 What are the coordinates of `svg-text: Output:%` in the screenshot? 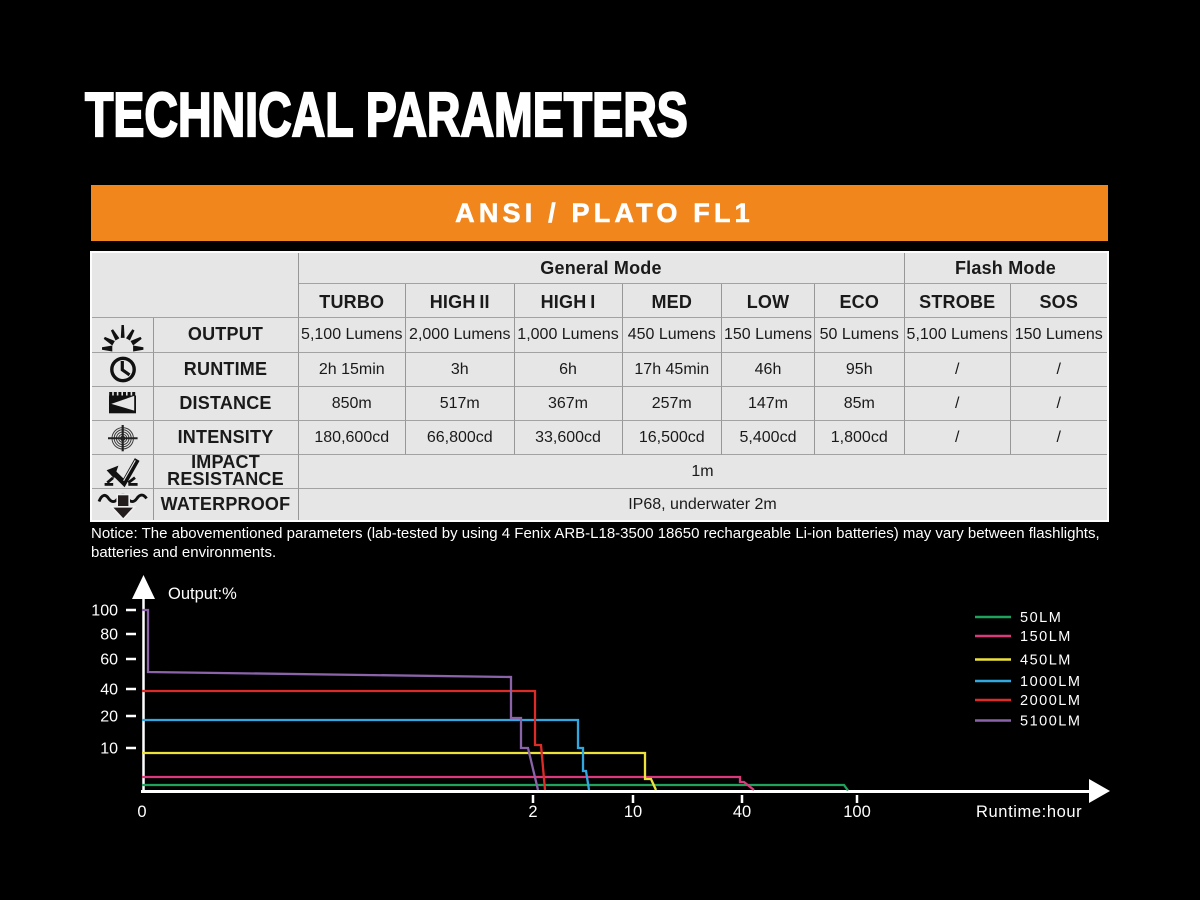 It's located at (202, 594).